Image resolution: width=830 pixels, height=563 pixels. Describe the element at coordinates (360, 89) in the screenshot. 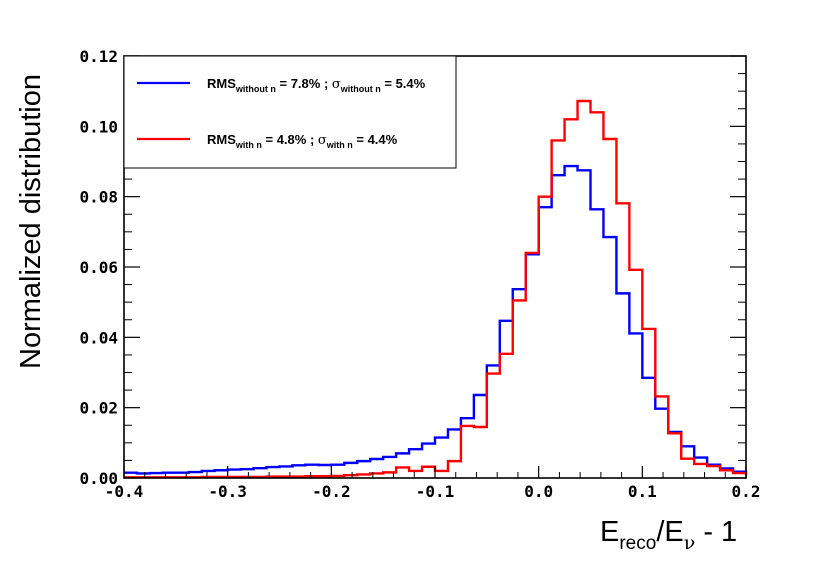

I see `legend-sigma-sub: without n` at that location.